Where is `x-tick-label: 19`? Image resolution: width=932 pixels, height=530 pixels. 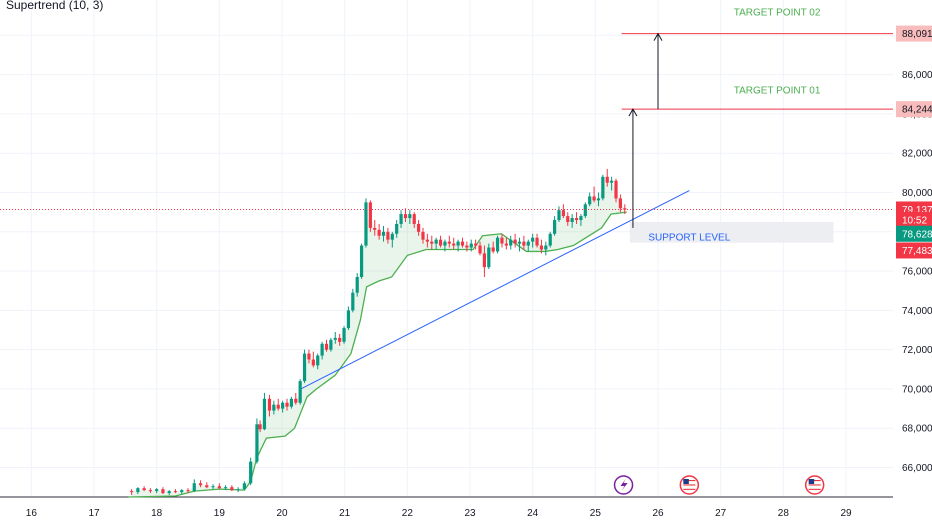
x-tick-label: 19 is located at coordinates (220, 513).